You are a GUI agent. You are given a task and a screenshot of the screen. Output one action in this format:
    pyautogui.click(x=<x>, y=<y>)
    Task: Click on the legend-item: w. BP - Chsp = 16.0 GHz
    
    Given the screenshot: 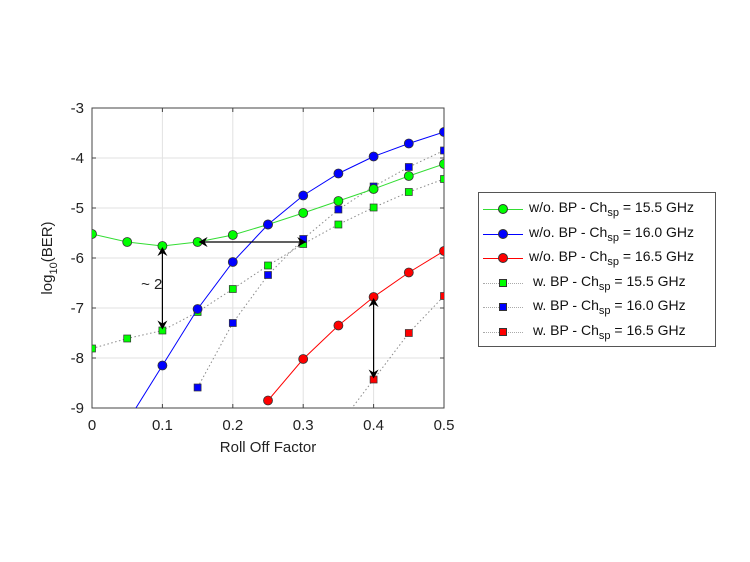 What is the action you would take?
    pyautogui.click(x=597, y=307)
    